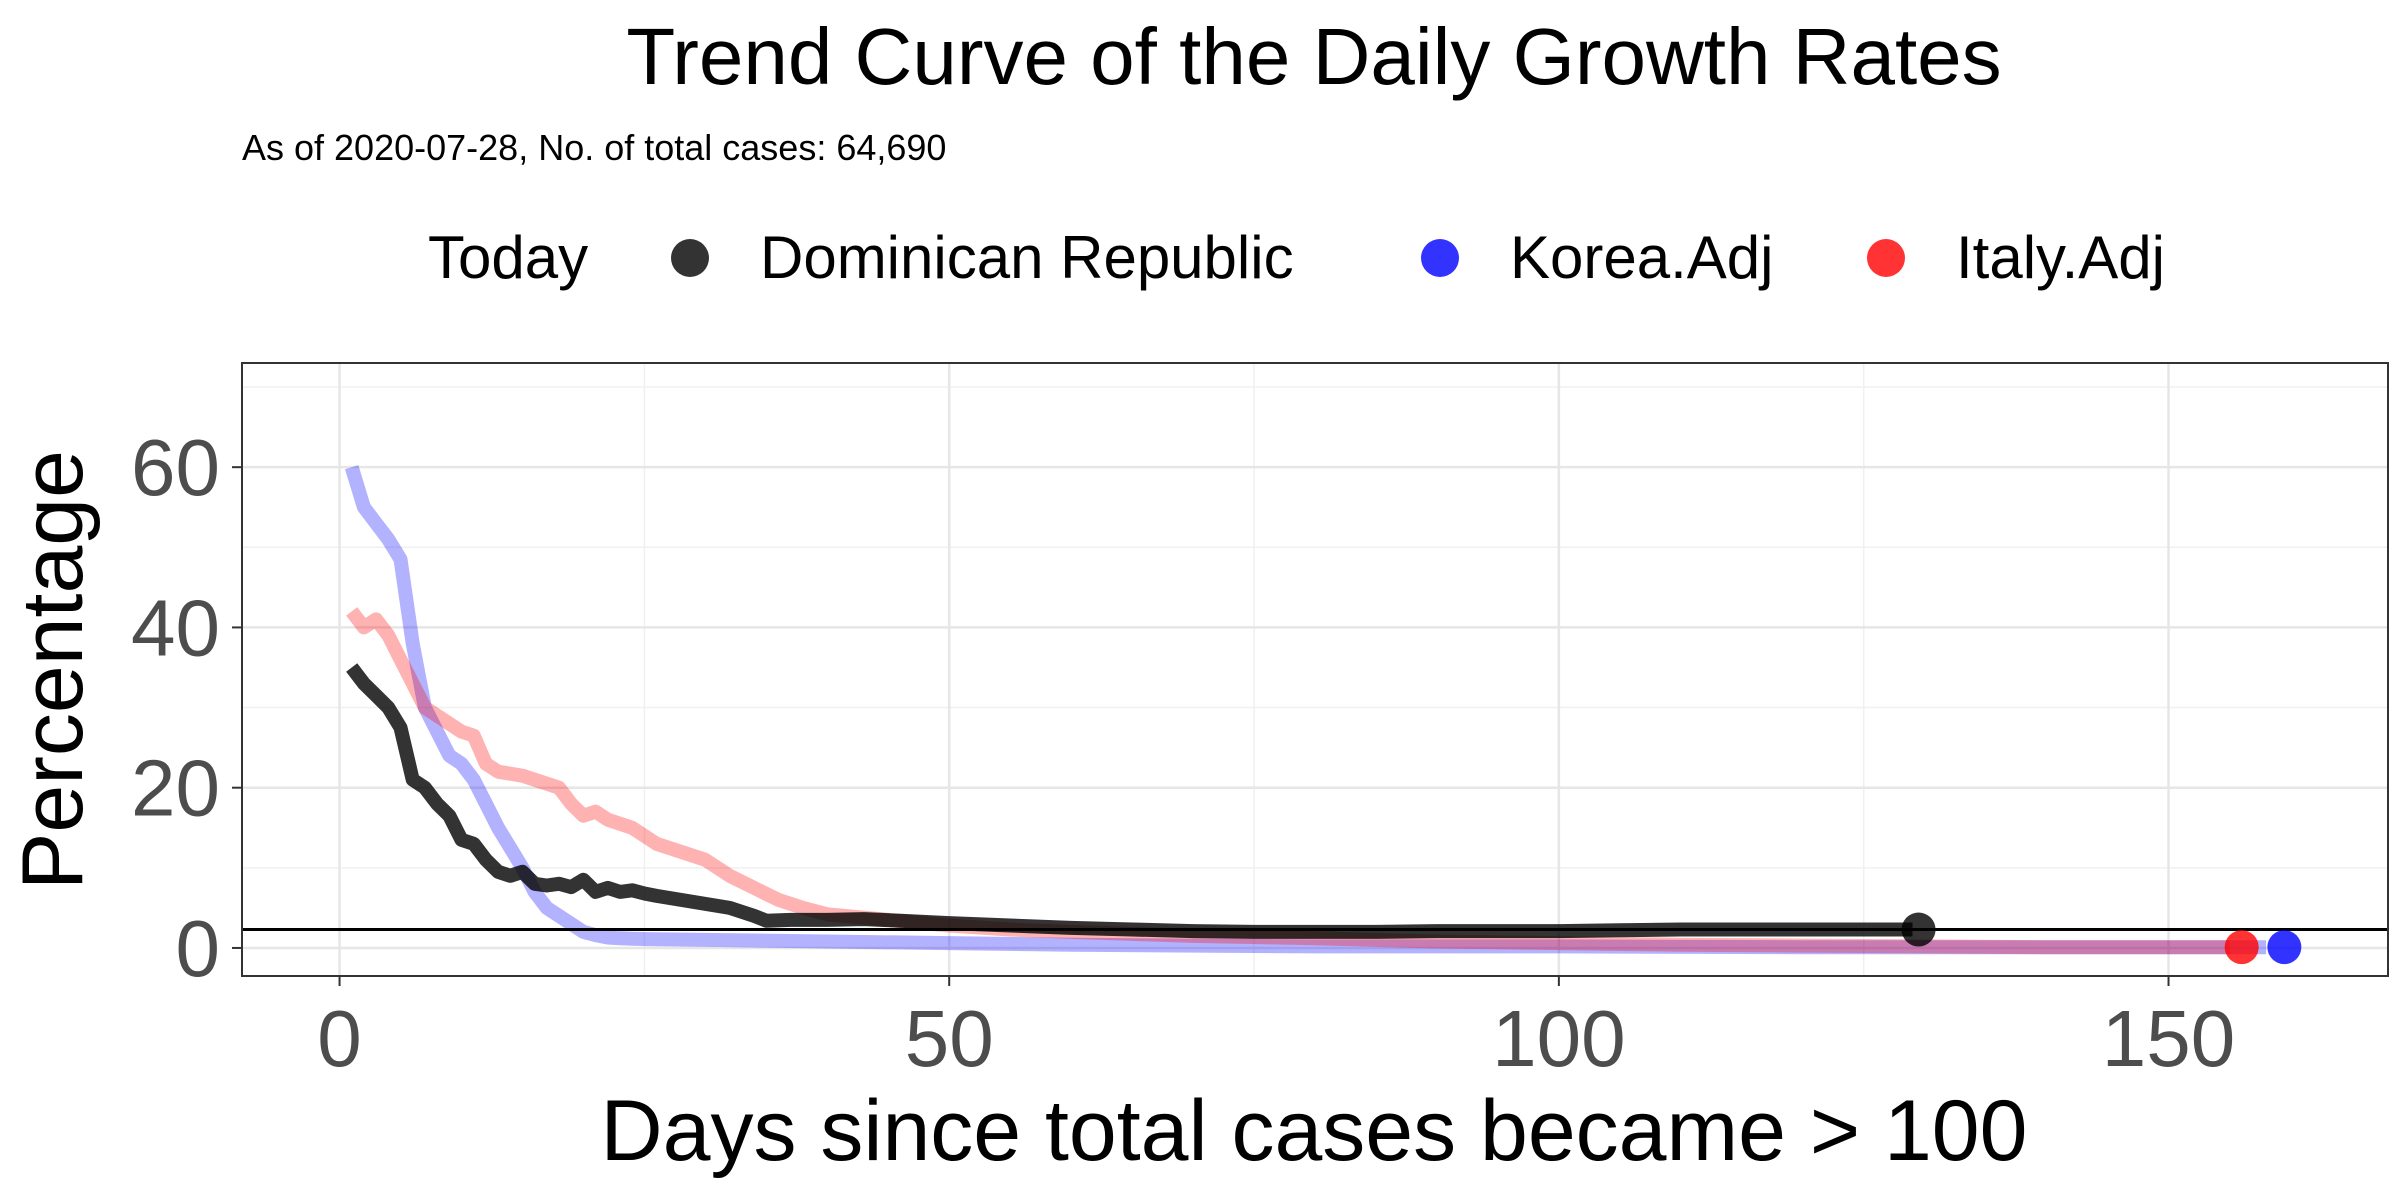 This screenshot has height=1200, width=2400. Describe the element at coordinates (175, 627) in the screenshot. I see `y-tick-label: 40` at that location.